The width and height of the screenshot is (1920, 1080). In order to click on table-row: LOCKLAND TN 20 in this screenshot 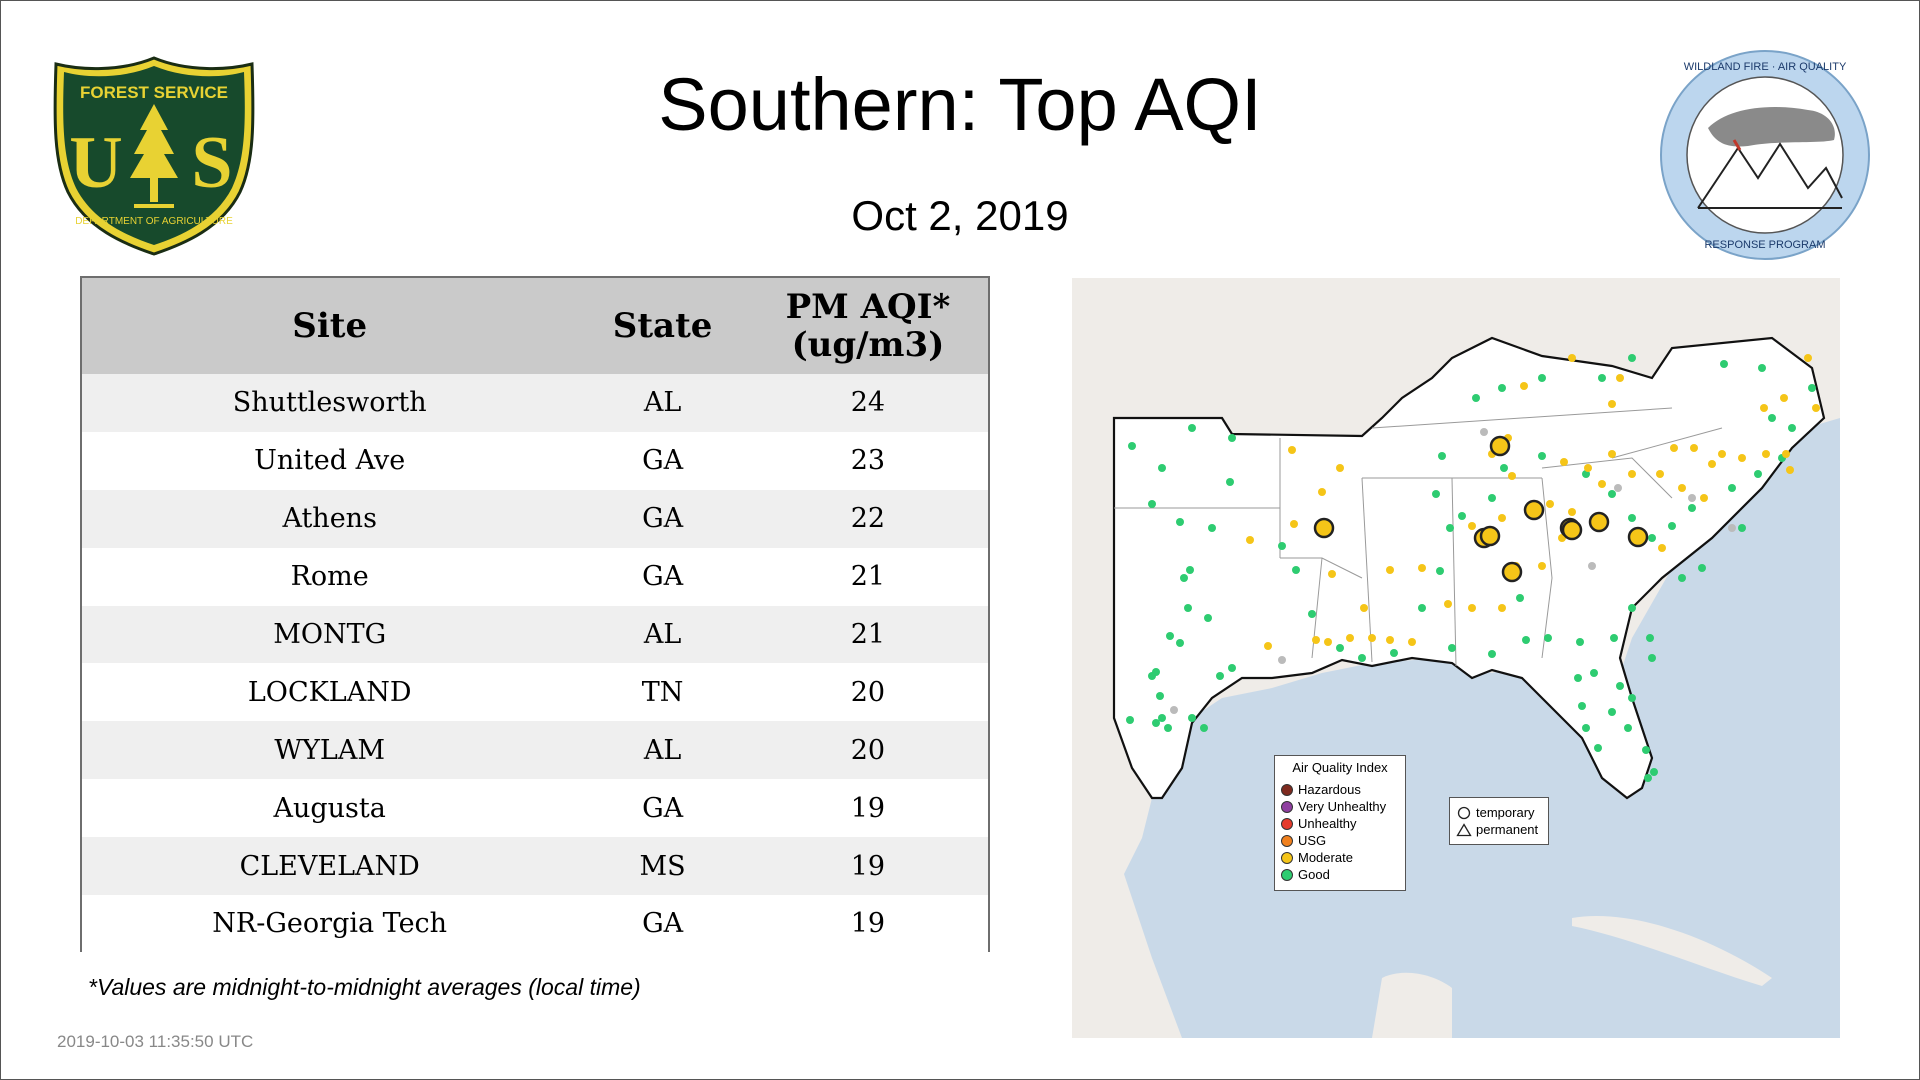, I will do `click(535, 692)`.